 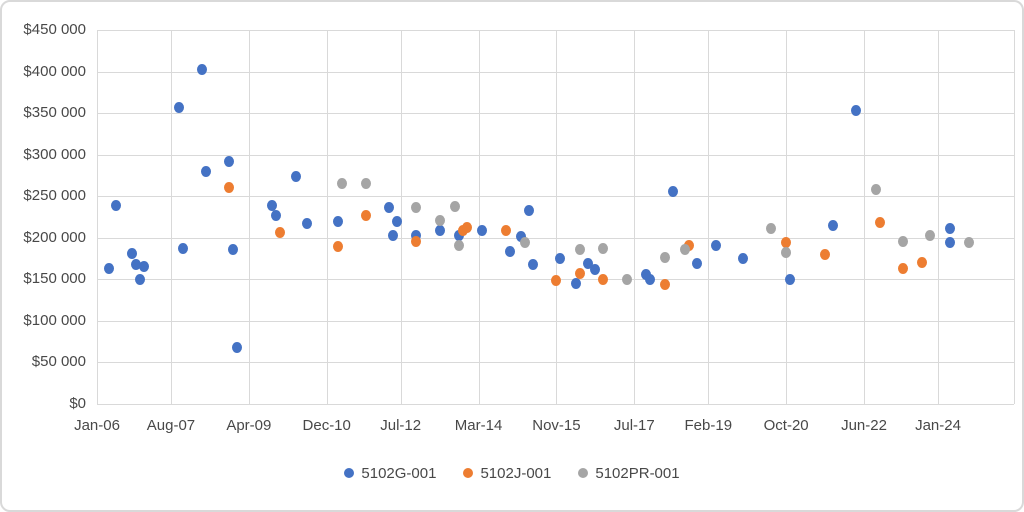 I want to click on legend-label: 5102PR-001, so click(x=637, y=473).